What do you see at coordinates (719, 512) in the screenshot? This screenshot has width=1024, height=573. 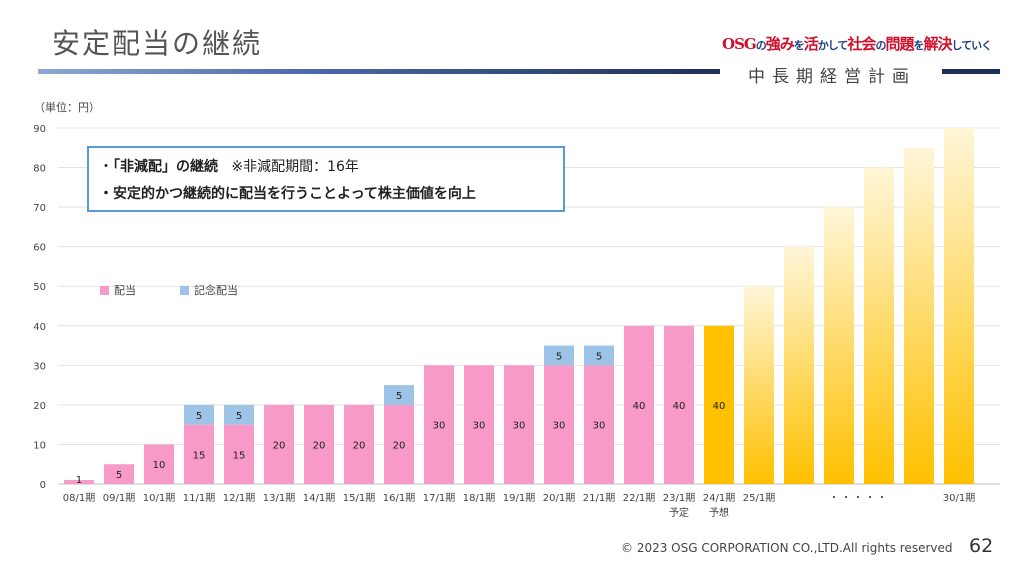 I see `x-tick-sublabel: 予想` at bounding box center [719, 512].